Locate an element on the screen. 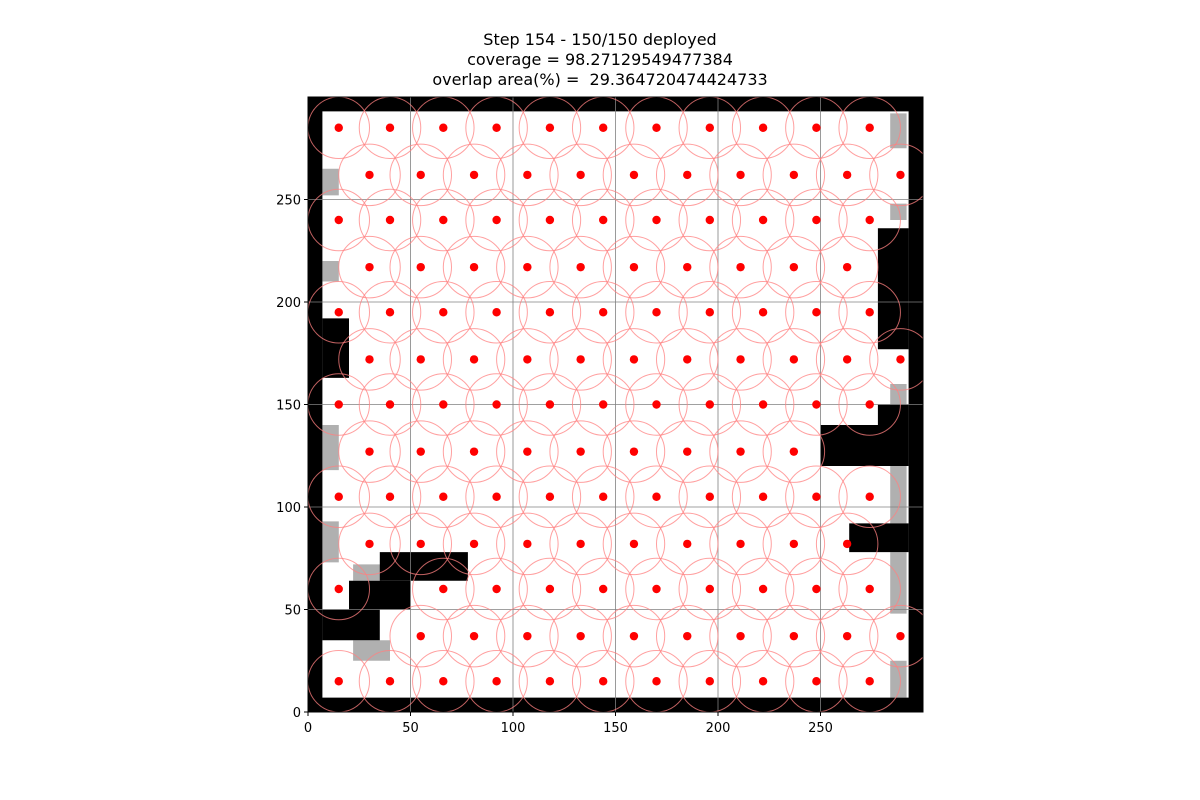 The height and width of the screenshot is (800, 1200). x-tick-label-100: 100 is located at coordinates (513, 728).